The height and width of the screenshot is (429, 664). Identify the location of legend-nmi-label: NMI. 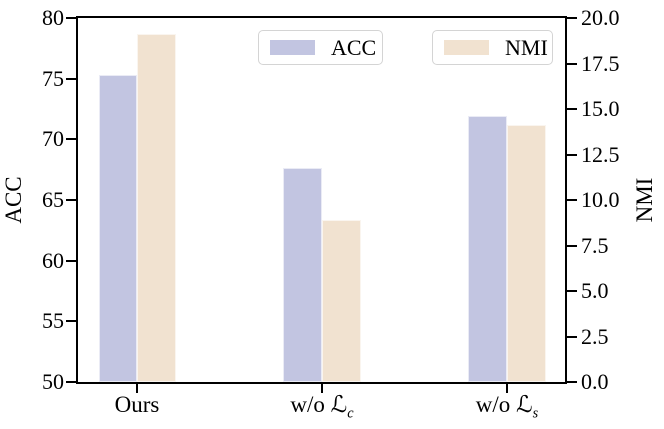
(526, 47).